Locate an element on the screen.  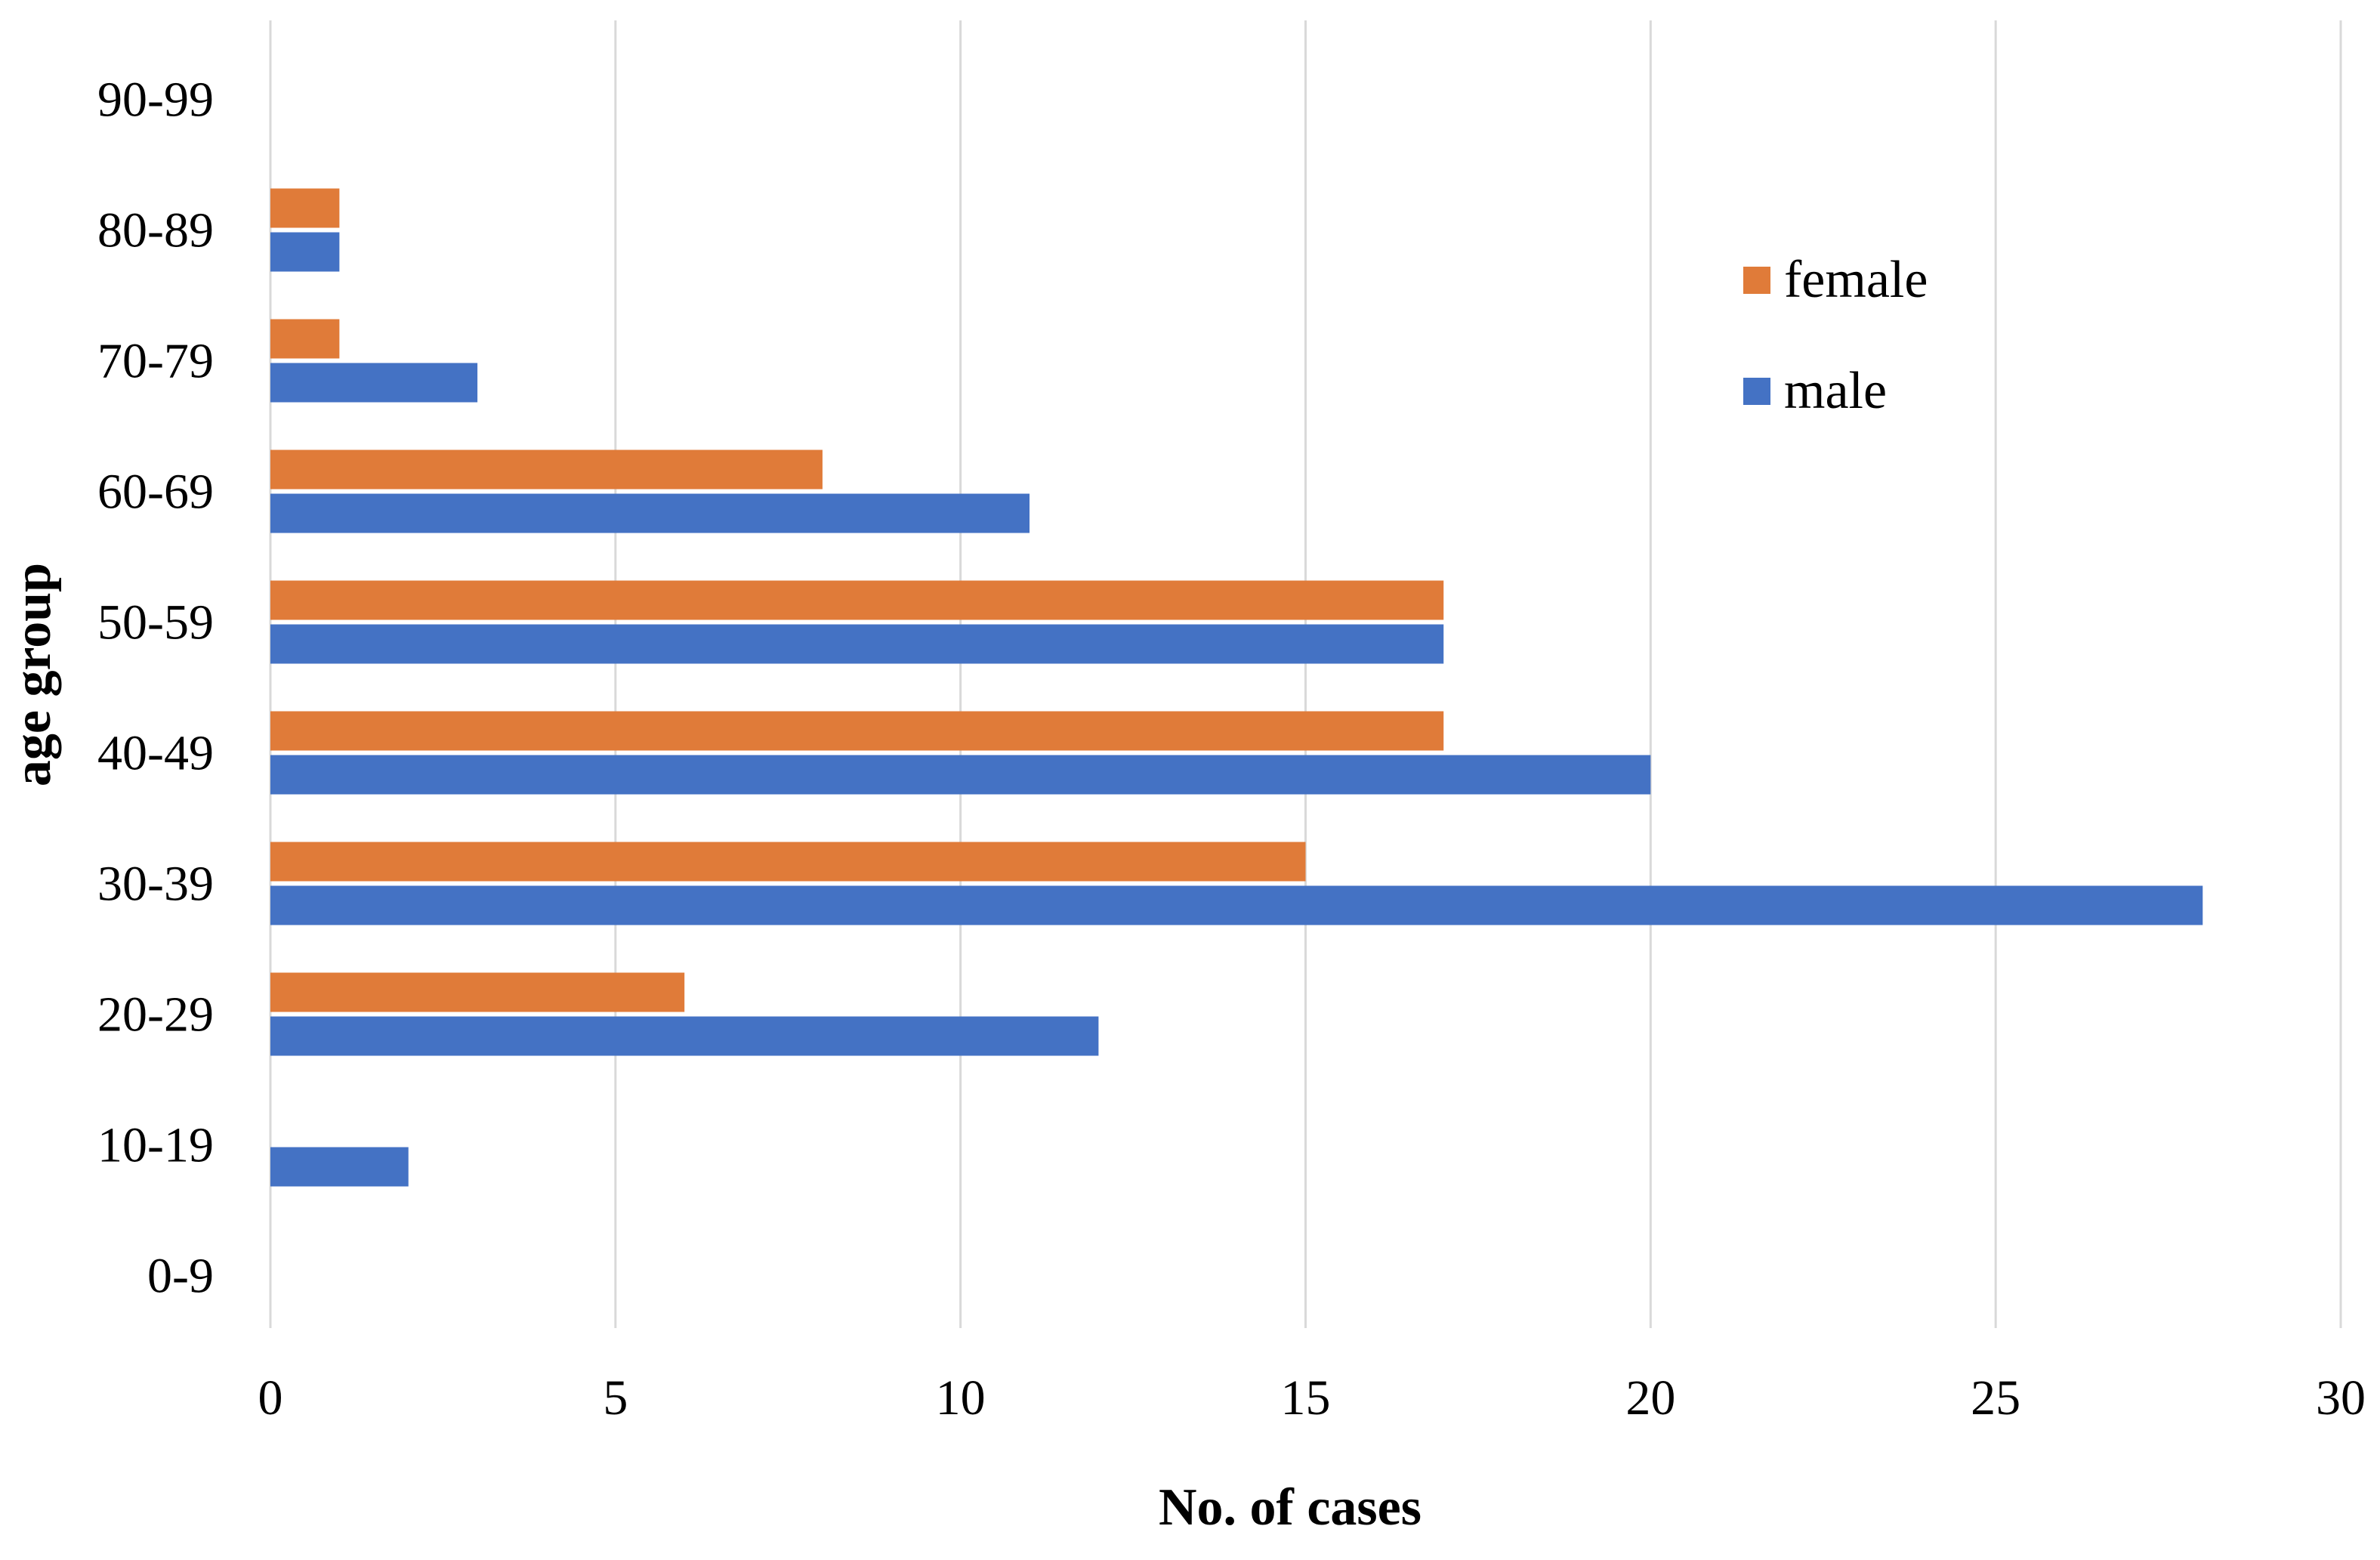
x-axis-title: No. of cases is located at coordinates (1290, 1507).